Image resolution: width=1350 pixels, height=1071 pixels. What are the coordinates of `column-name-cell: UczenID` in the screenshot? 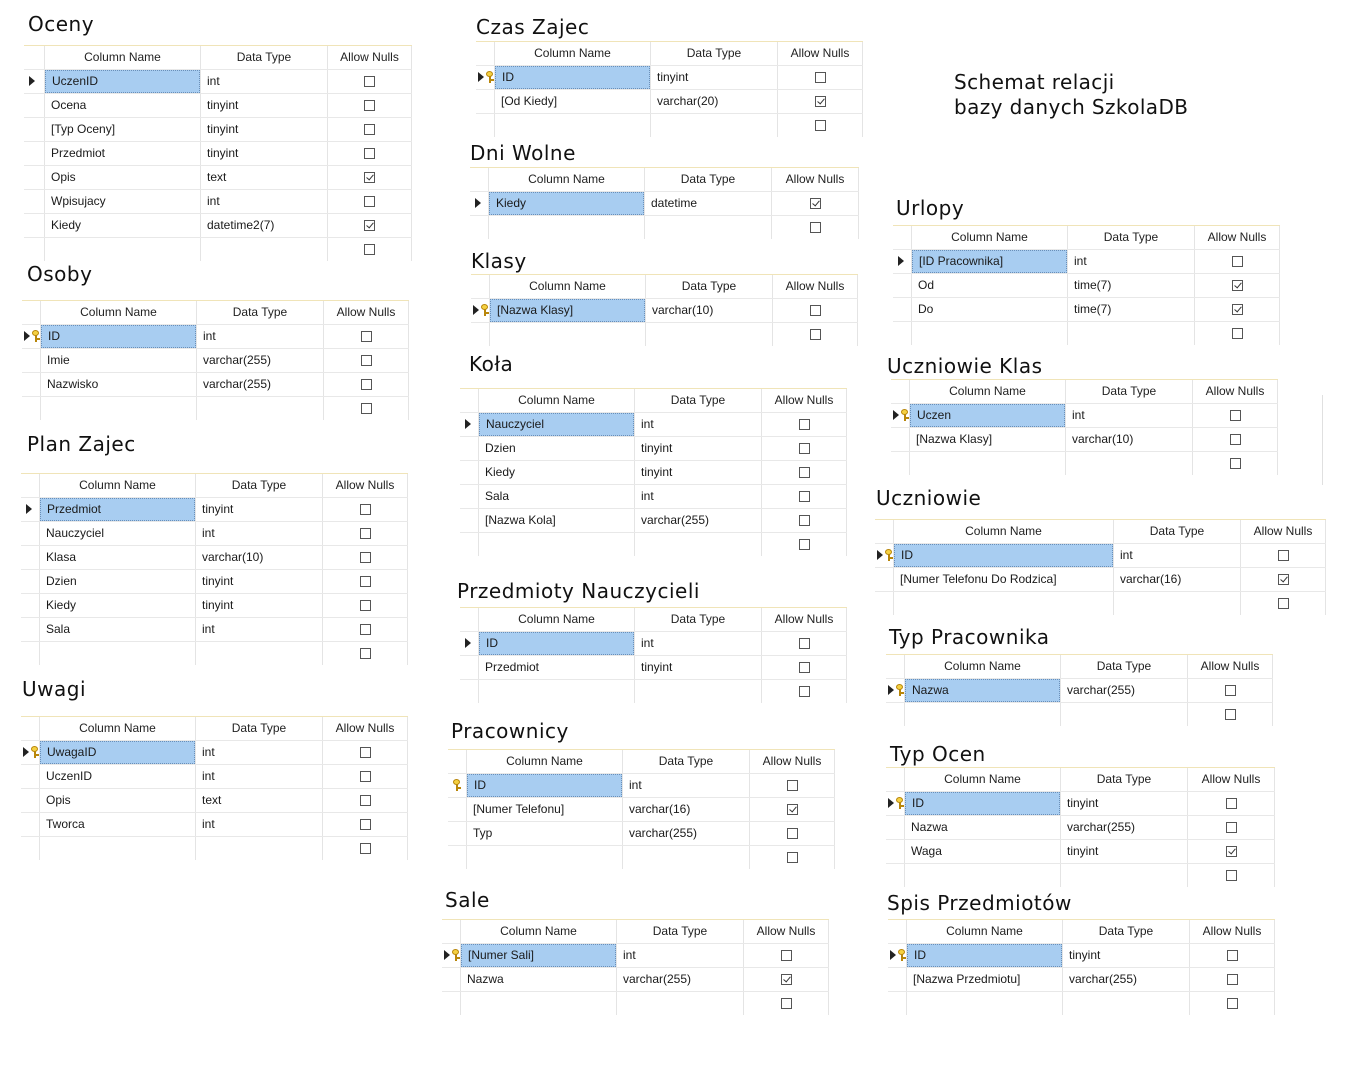 It's located at (118, 776).